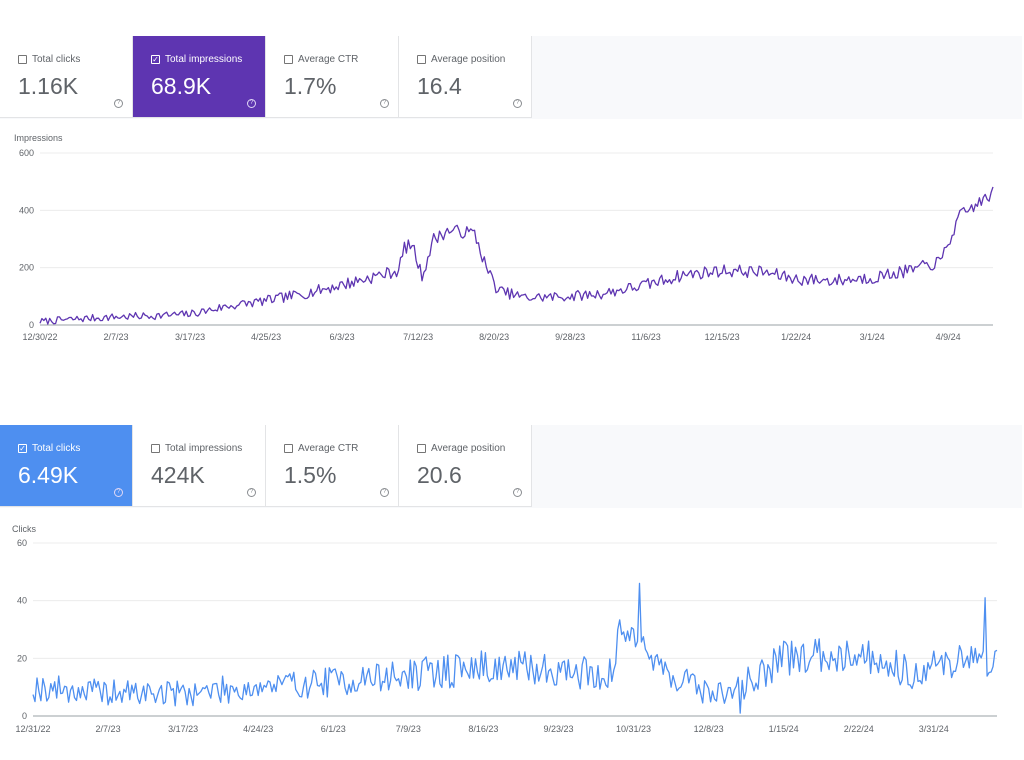  I want to click on metric-total-impressions: ✓ Total impressions 68.9K ?, so click(199, 77).